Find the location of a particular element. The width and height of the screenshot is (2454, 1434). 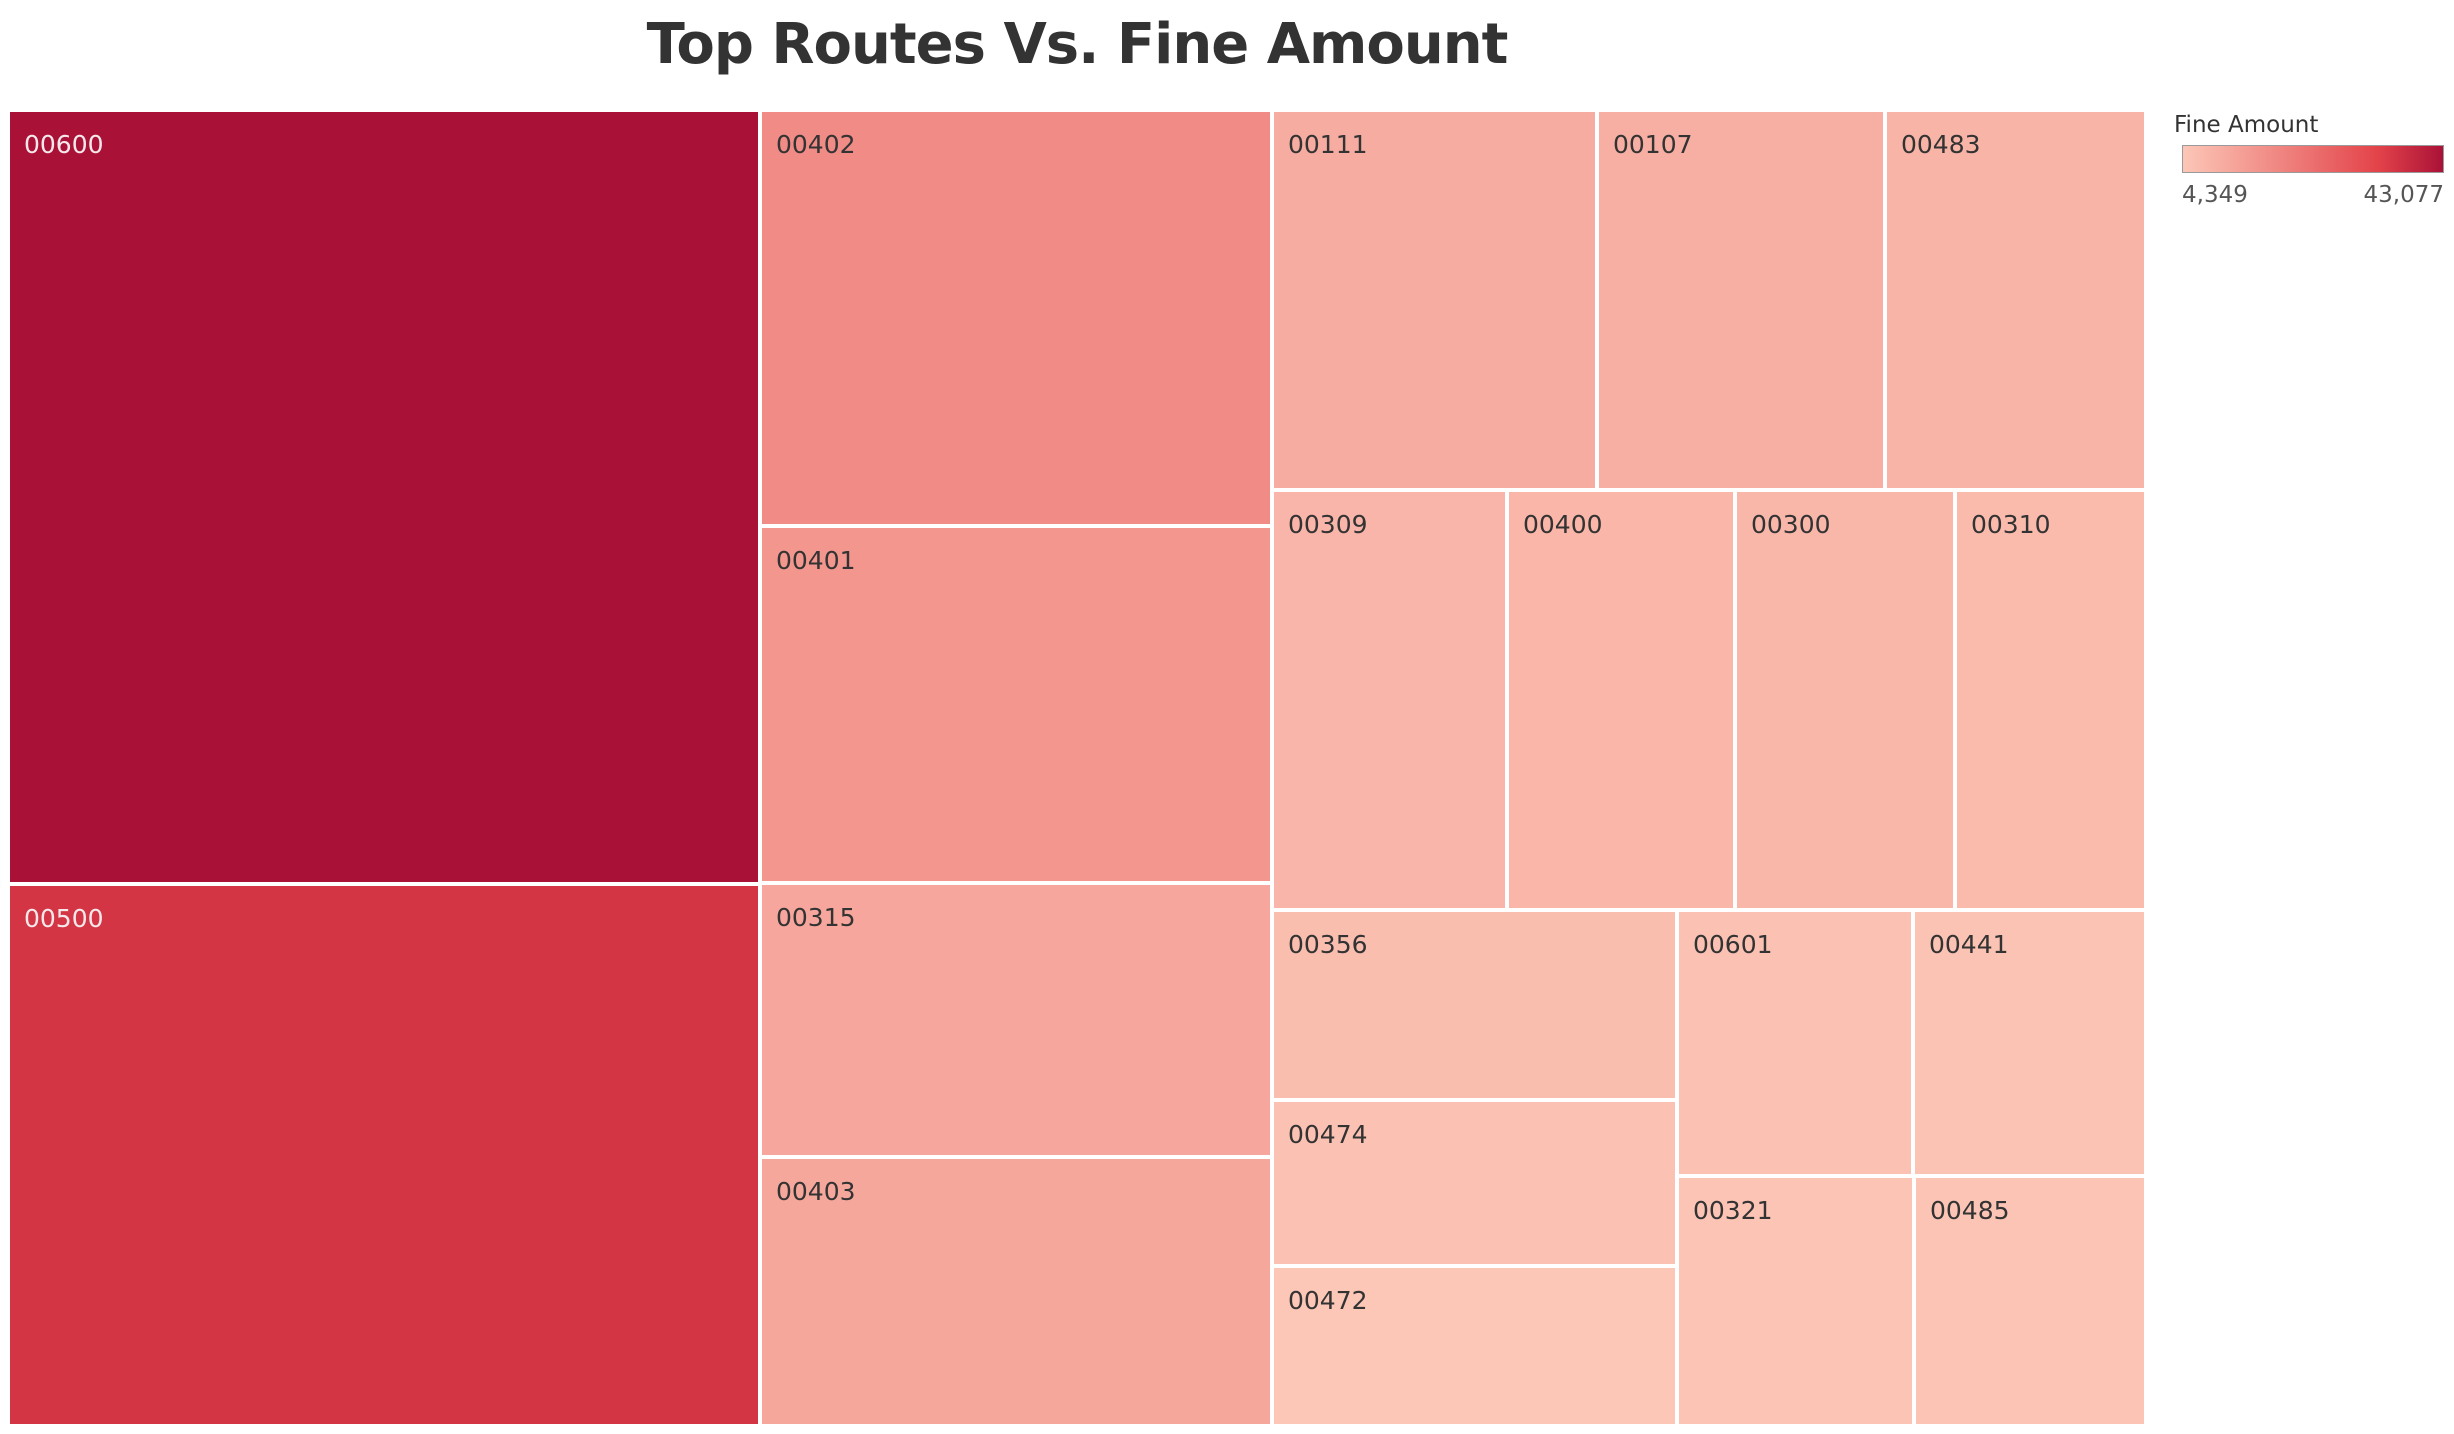

treemap-cell-00474: 00474 is located at coordinates (1474, 1183).